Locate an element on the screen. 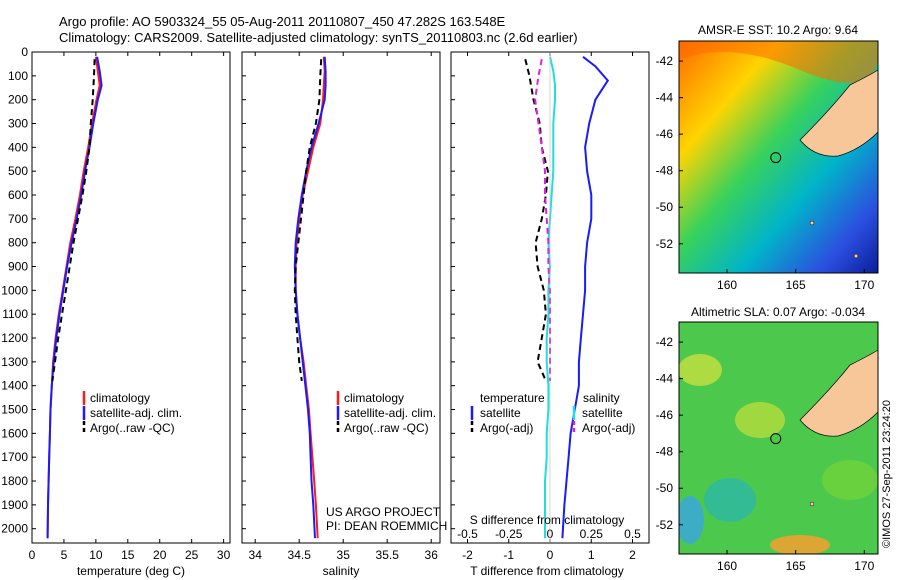 The image size is (900, 580). sst-map-frame is located at coordinates (778, 157).